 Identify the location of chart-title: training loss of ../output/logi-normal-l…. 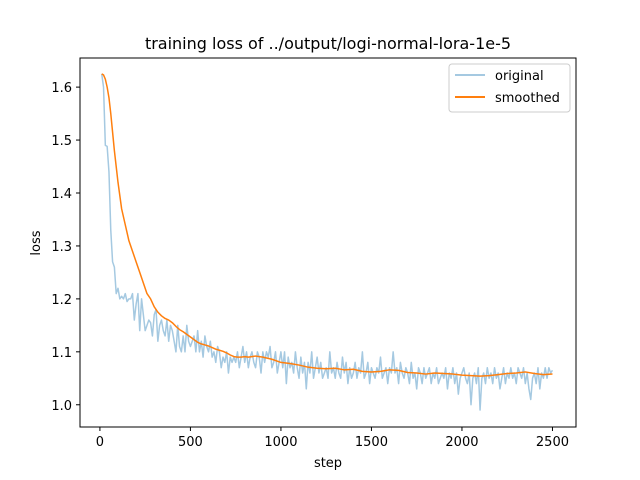
(328, 43).